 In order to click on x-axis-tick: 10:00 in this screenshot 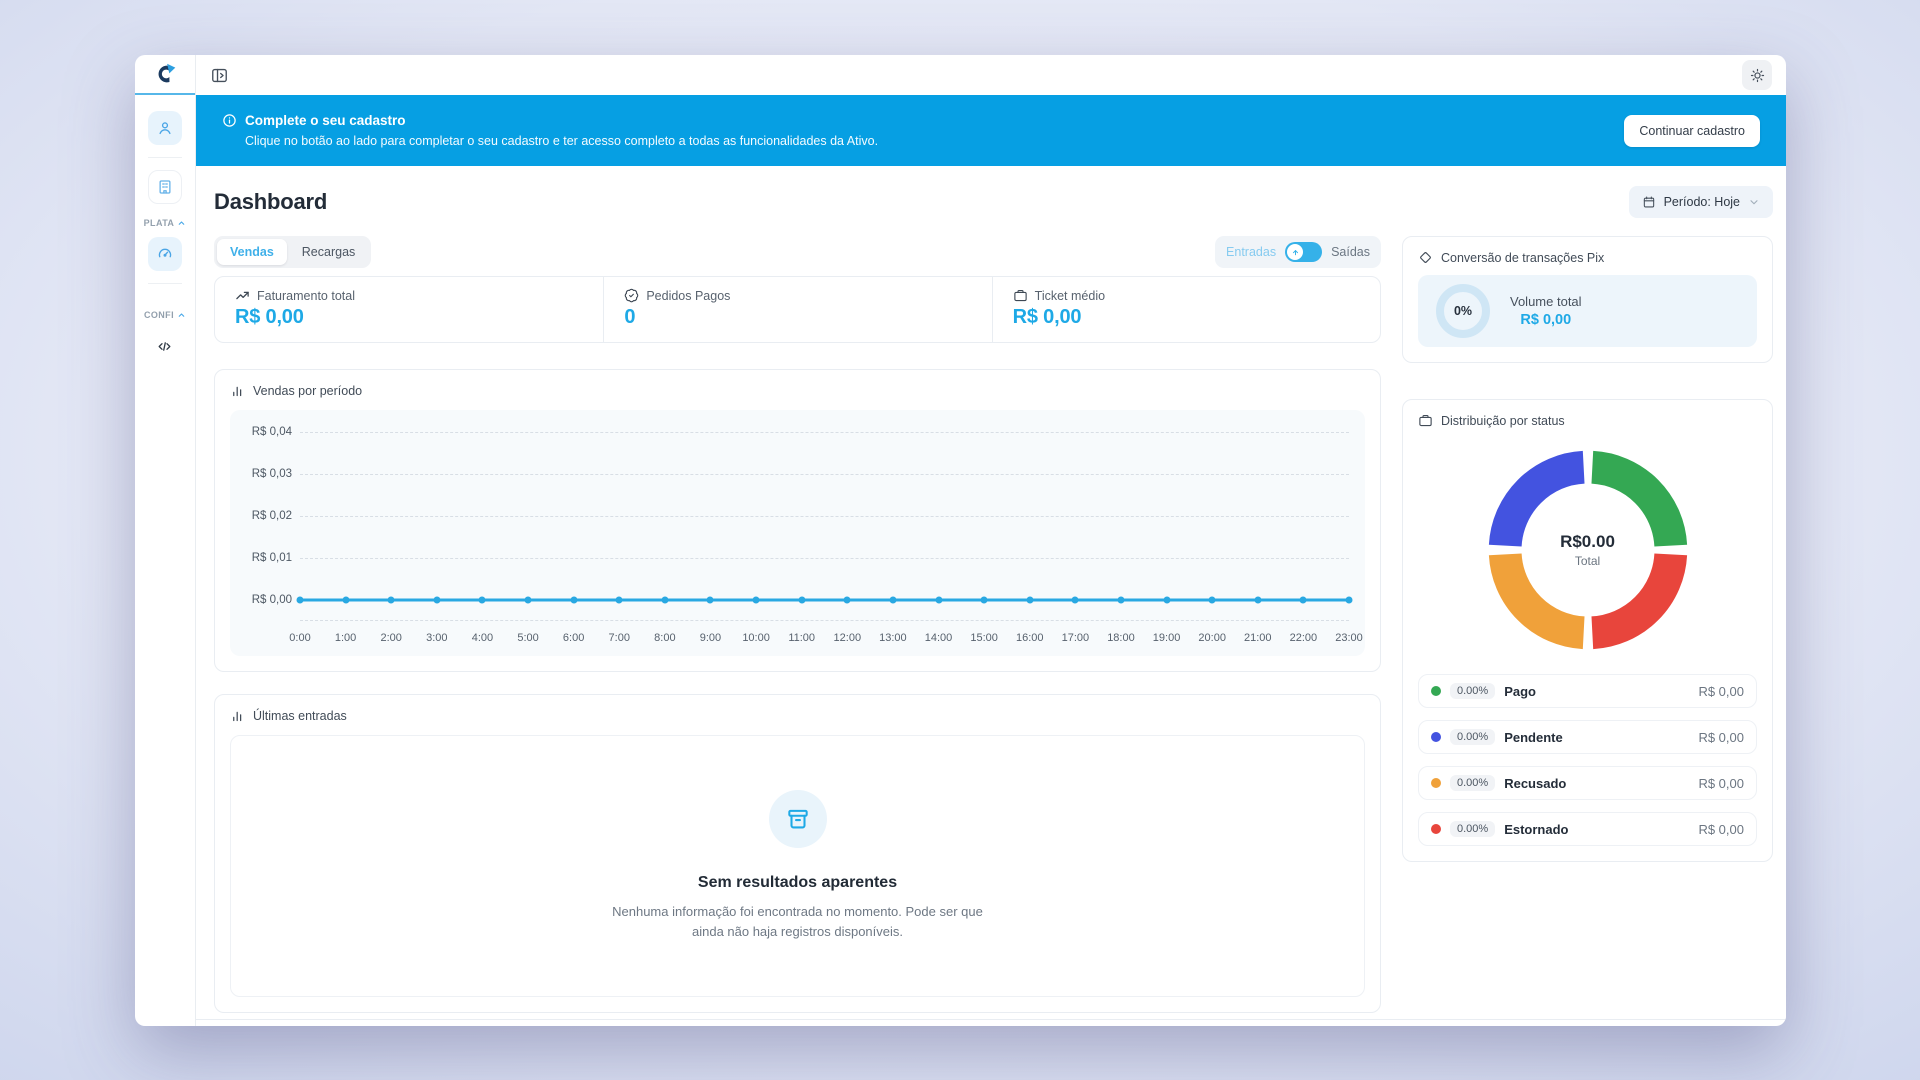, I will do `click(756, 638)`.